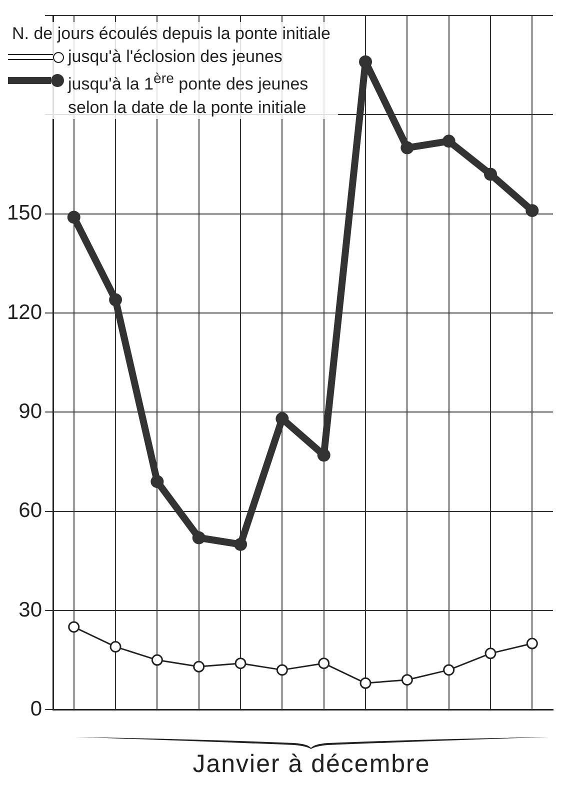 Image resolution: width=563 pixels, height=786 pixels. I want to click on legend-title: N. de jours écoulés depuis la ponte initiale, so click(171, 34).